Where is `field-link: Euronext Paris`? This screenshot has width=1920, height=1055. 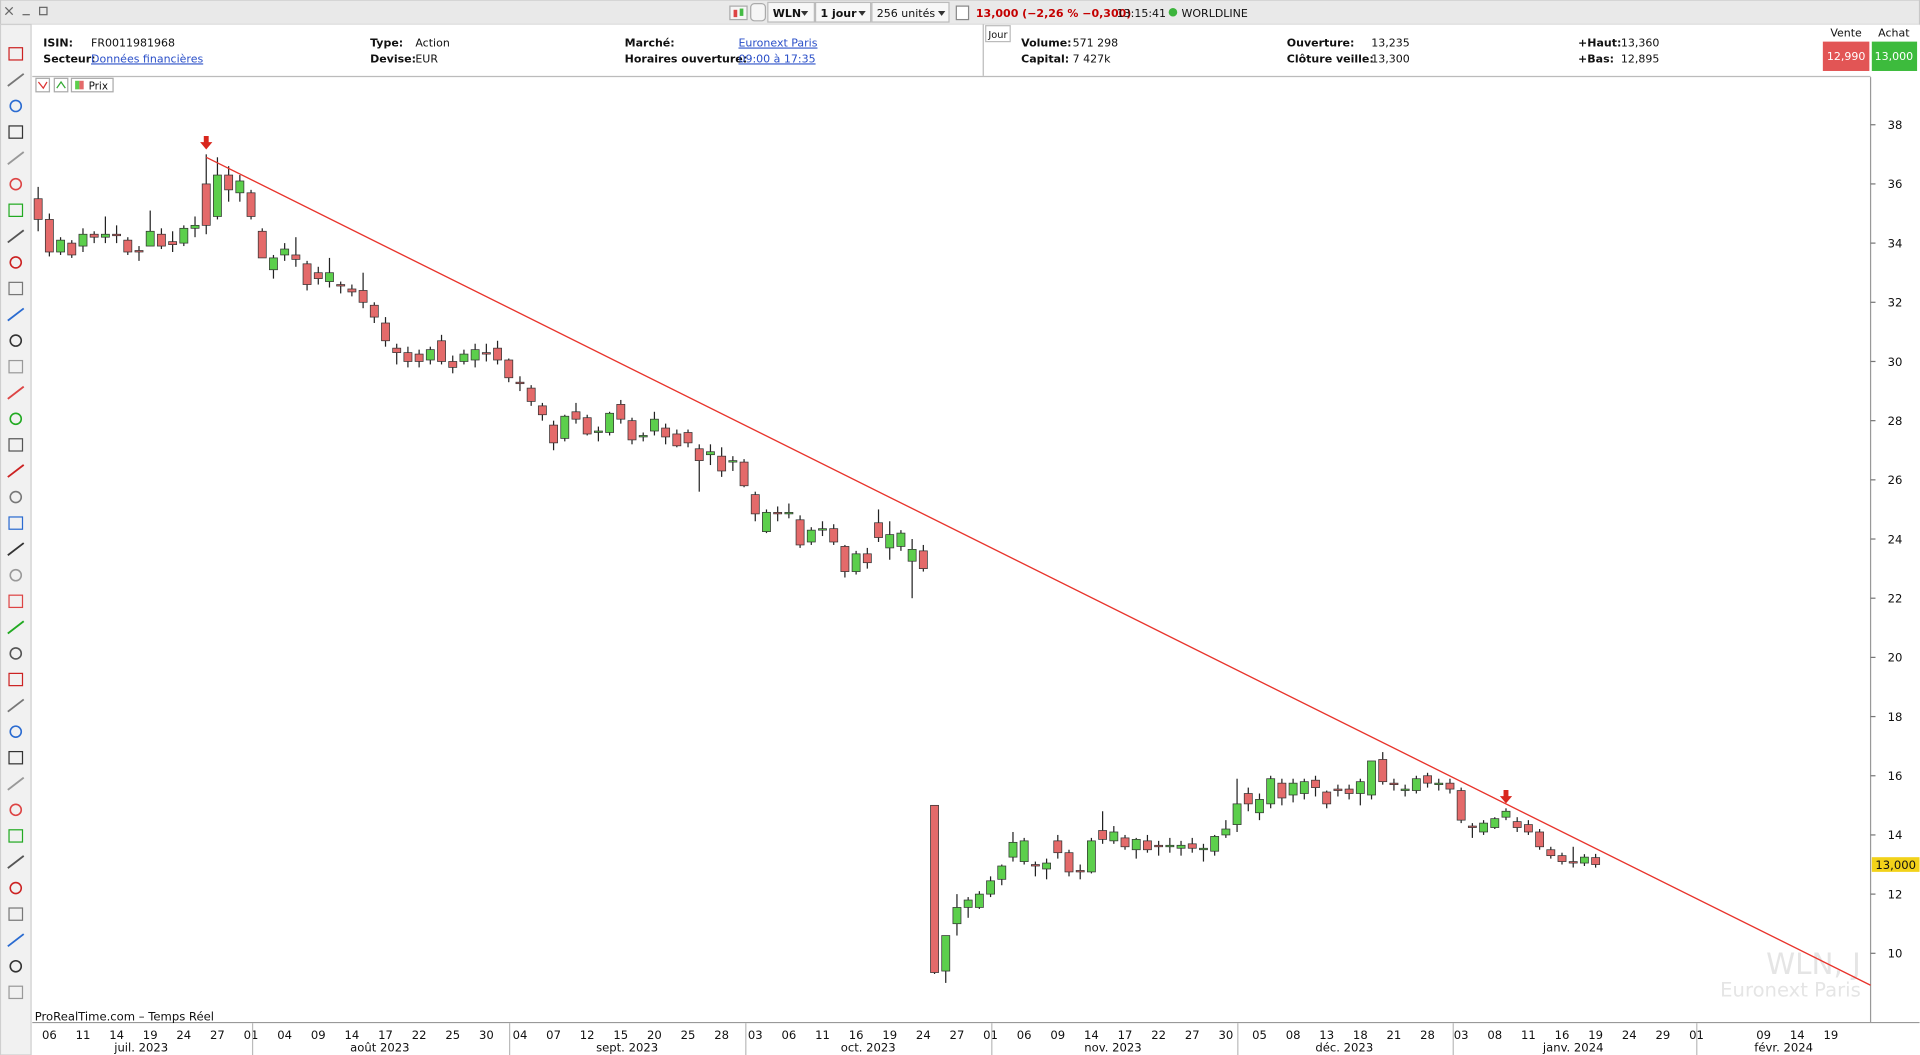
field-link: Euronext Paris is located at coordinates (777, 43).